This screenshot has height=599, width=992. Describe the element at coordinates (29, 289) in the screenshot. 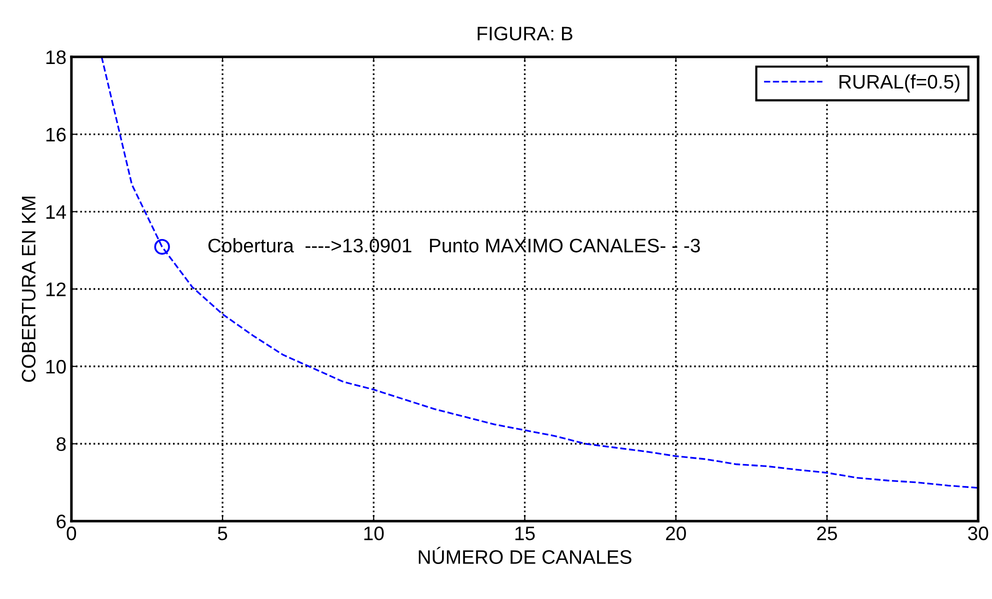

I see `y-axis-title: COBERTURA EN KM` at that location.